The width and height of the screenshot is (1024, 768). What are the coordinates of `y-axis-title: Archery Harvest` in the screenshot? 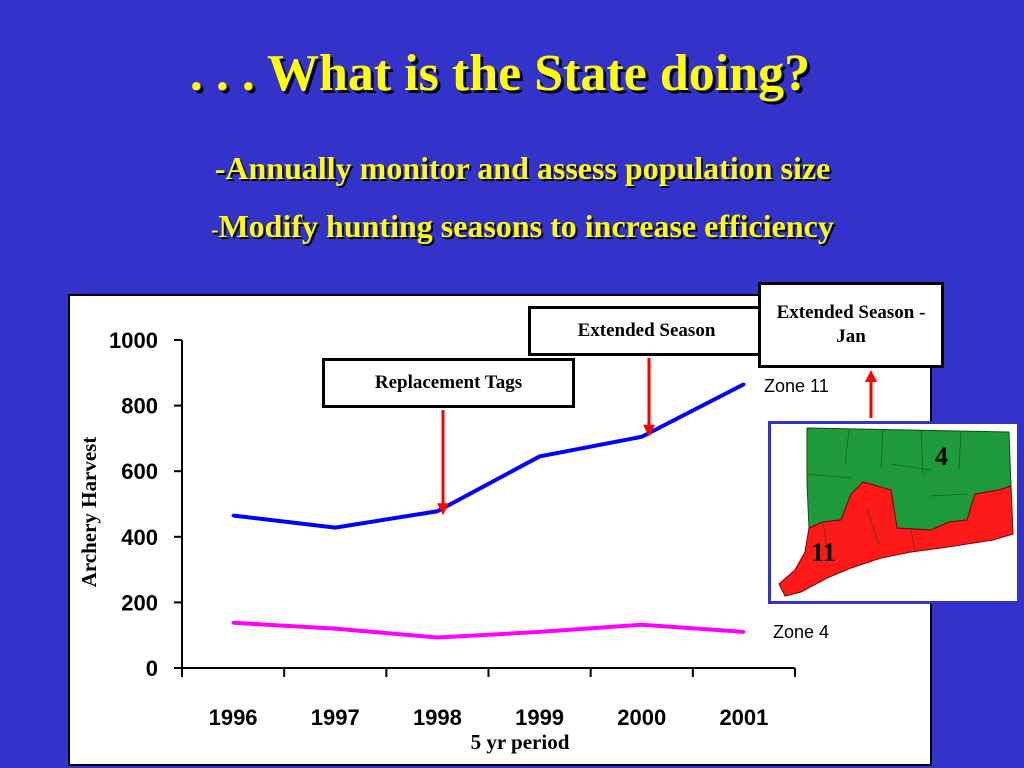 It's located at (89, 512).